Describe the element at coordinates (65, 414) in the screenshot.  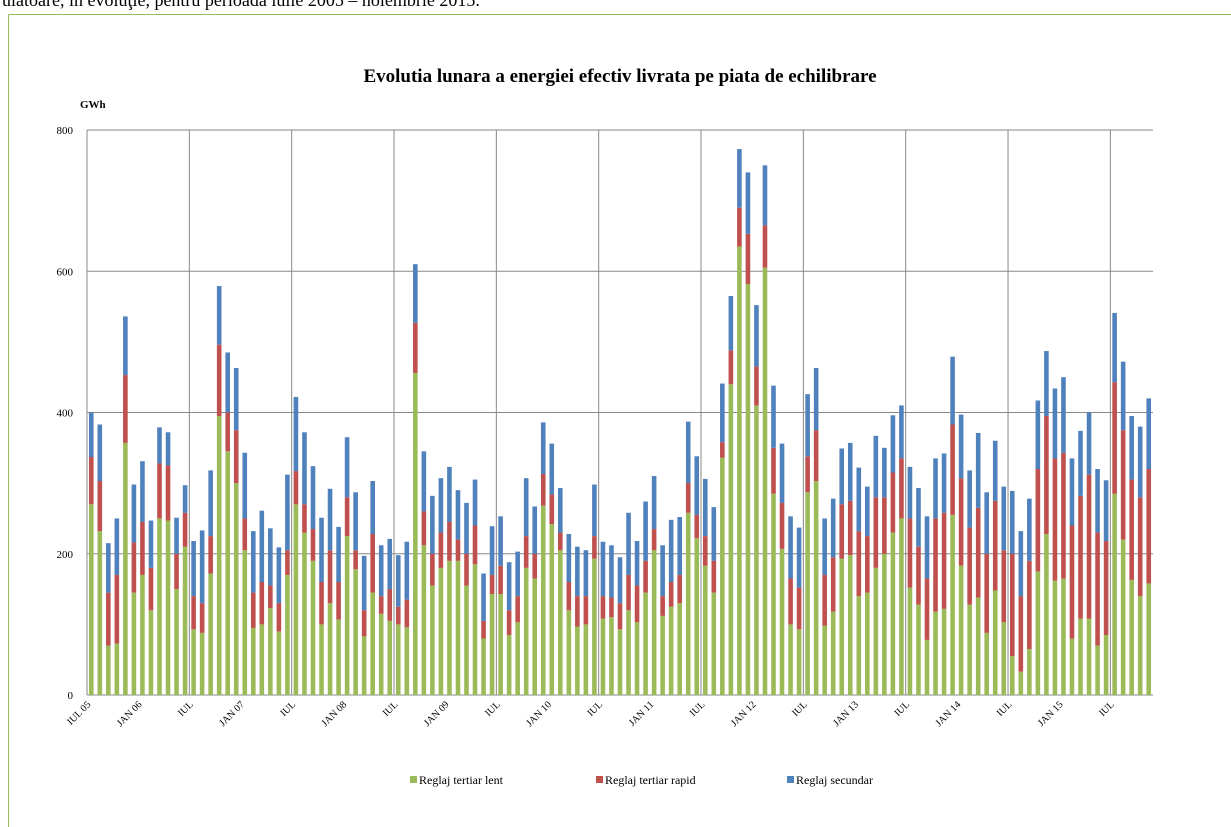
I see `y-tick-label: 400` at that location.